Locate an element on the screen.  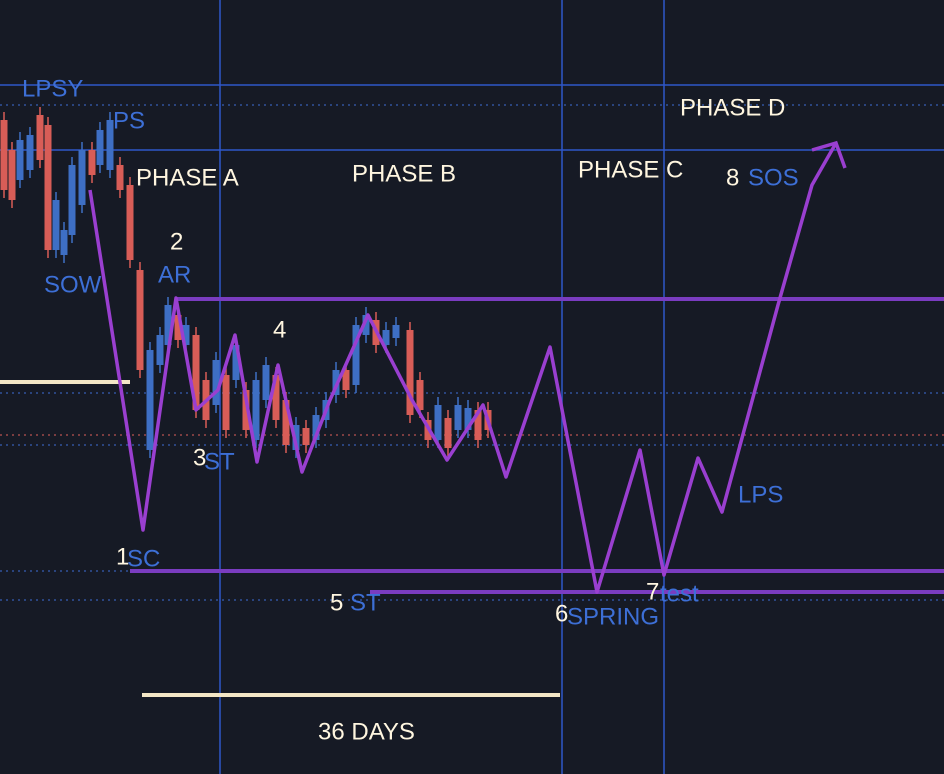
marker-label: SOW is located at coordinates (73, 284).